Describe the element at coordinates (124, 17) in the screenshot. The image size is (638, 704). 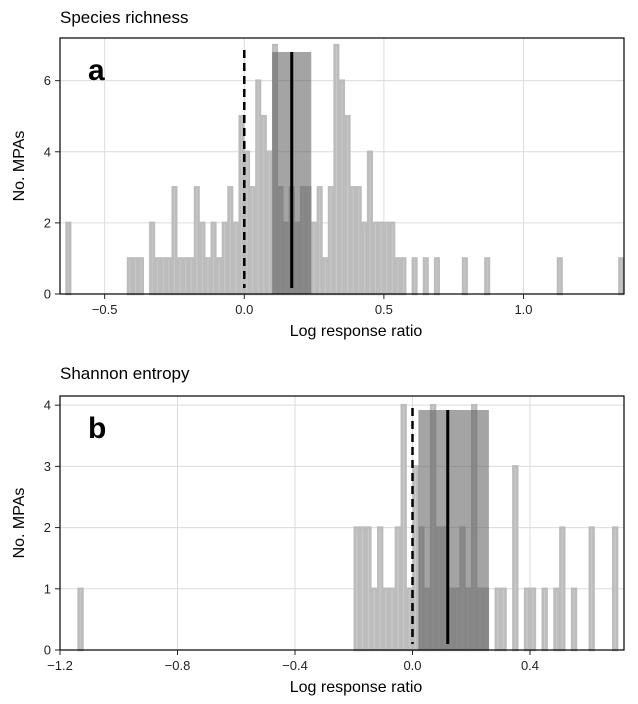
I see `panel-a-title: Species richness` at that location.